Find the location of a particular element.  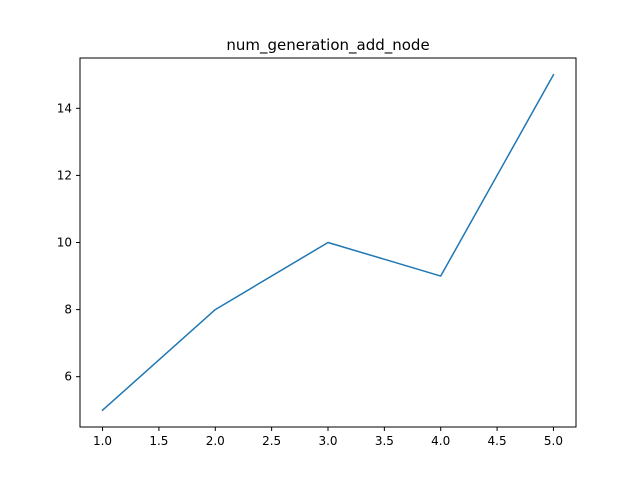

x-tick-label: 2.0 is located at coordinates (215, 441).